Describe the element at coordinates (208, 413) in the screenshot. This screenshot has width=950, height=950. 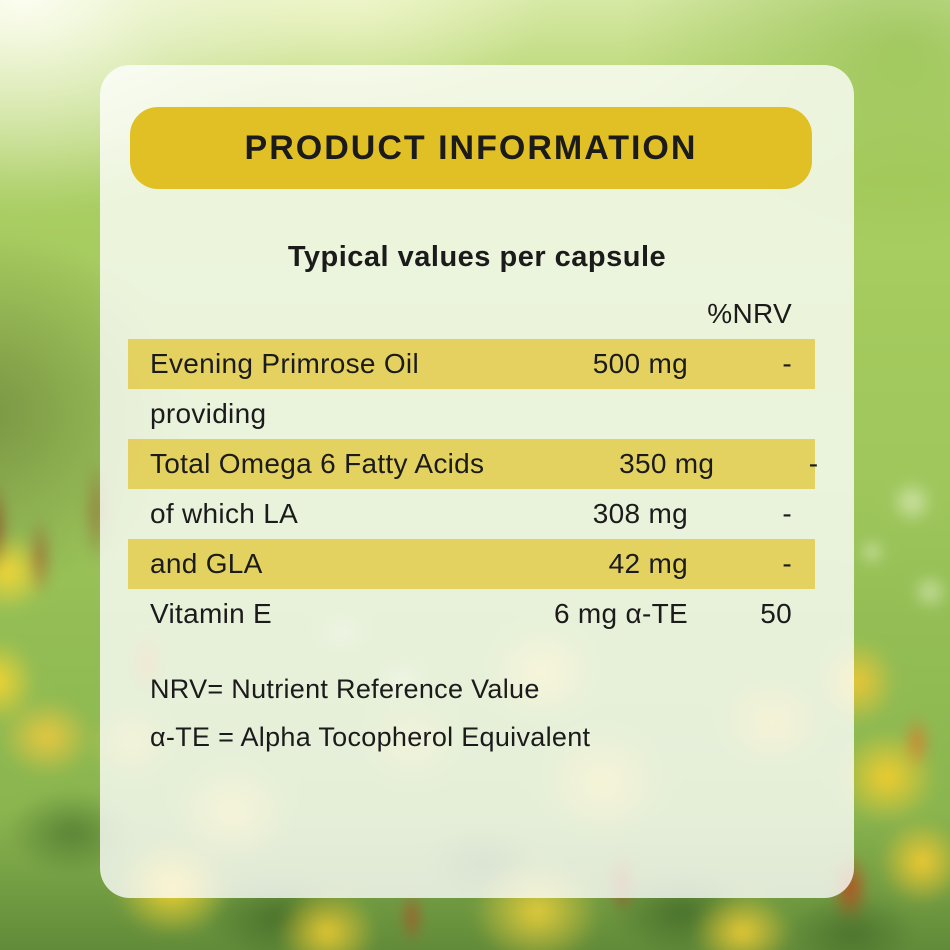
I see `nutrient-name: providing` at that location.